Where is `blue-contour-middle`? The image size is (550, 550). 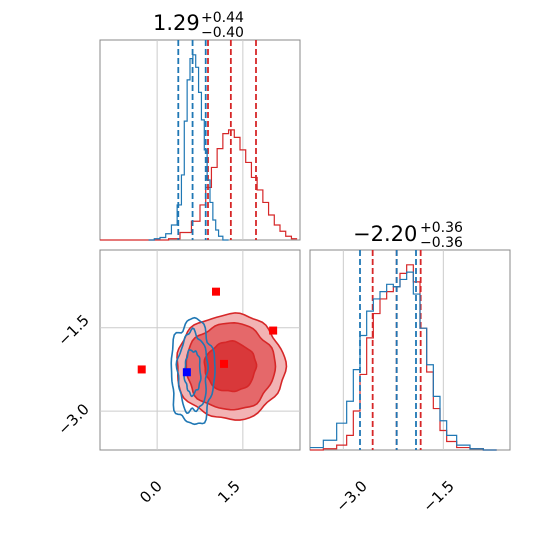
blue-contour-middle is located at coordinates (192, 371).